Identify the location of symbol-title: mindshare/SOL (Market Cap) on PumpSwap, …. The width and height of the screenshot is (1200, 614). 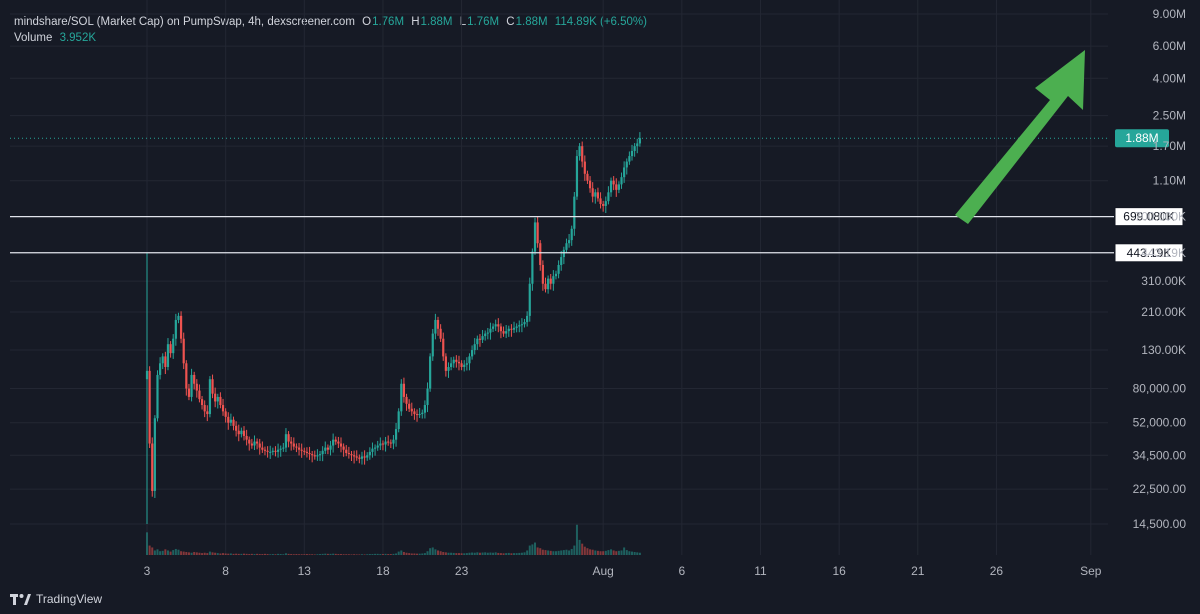
(184, 22).